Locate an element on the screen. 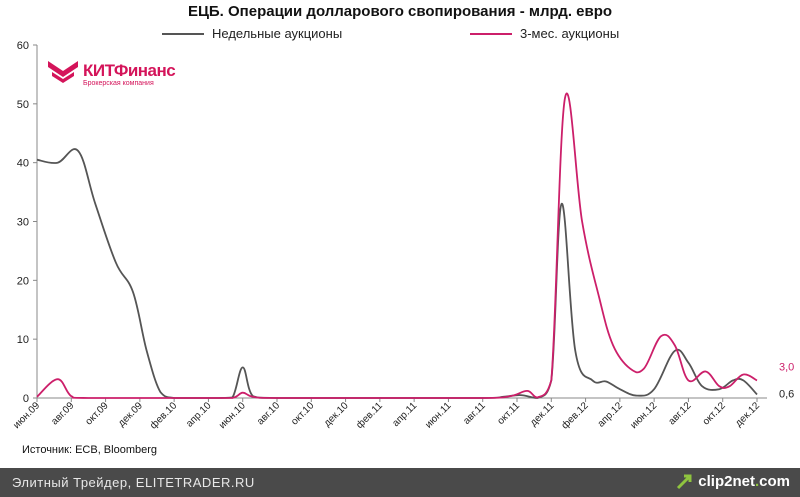  clip2net-brand: clip2net. com is located at coordinates (733, 481).